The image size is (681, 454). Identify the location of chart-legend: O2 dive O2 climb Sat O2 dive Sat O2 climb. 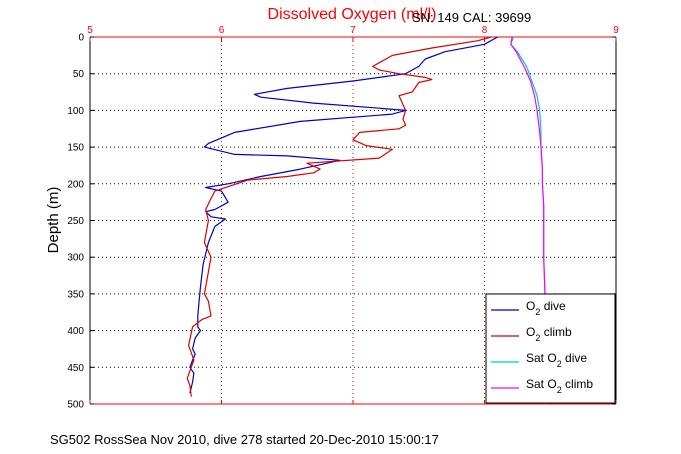
(550, 348).